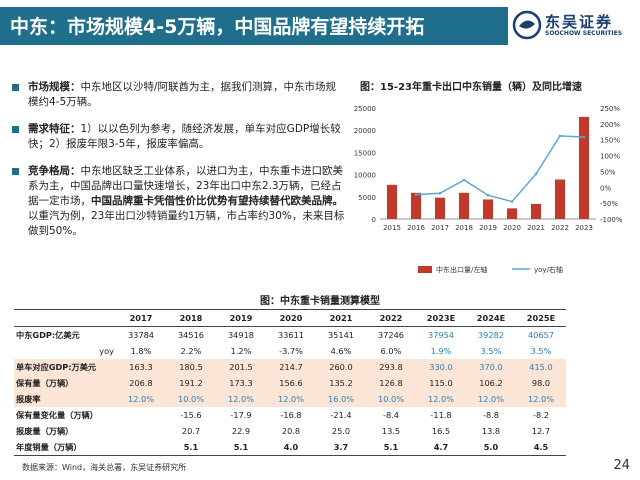 This screenshot has width=640, height=480. What do you see at coordinates (491, 335) in the screenshot?
I see `table-cell: 39282` at bounding box center [491, 335].